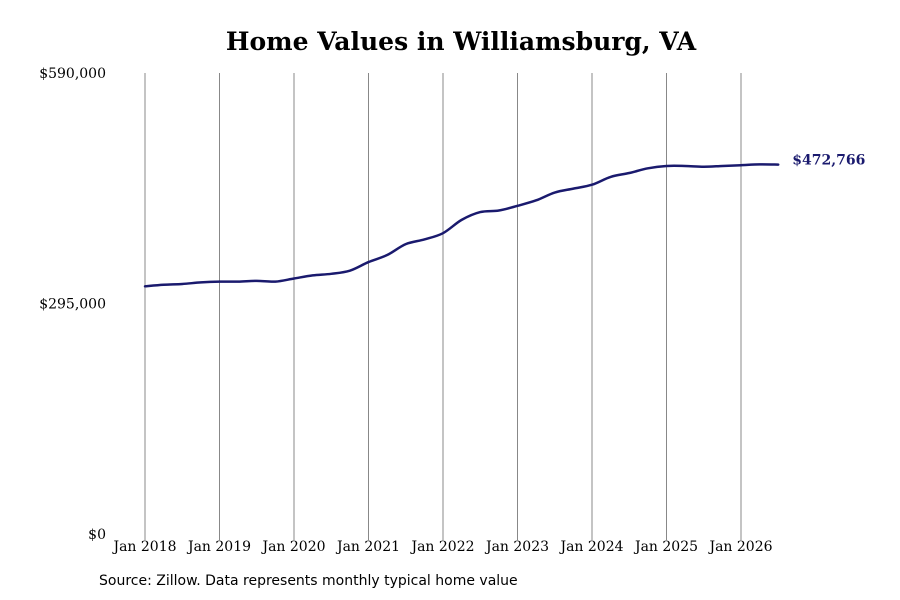  What do you see at coordinates (739, 547) in the screenshot?
I see `x-tick-label: Jan 2026` at bounding box center [739, 547].